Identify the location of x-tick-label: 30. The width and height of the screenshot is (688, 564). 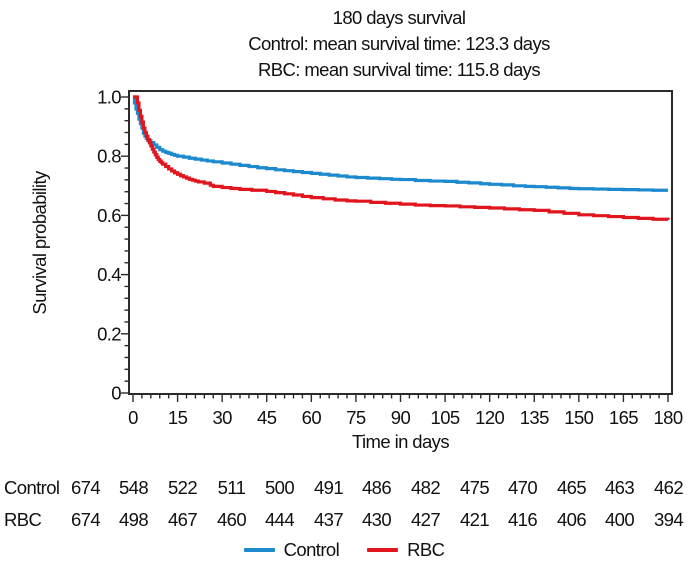
(222, 417).